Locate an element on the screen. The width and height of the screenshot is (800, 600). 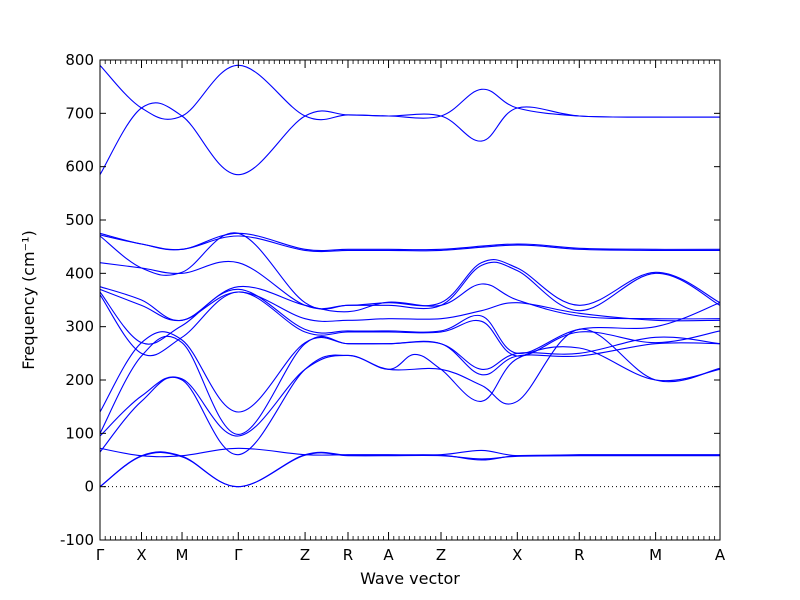
y-tick-label: -100 is located at coordinates (77, 540).